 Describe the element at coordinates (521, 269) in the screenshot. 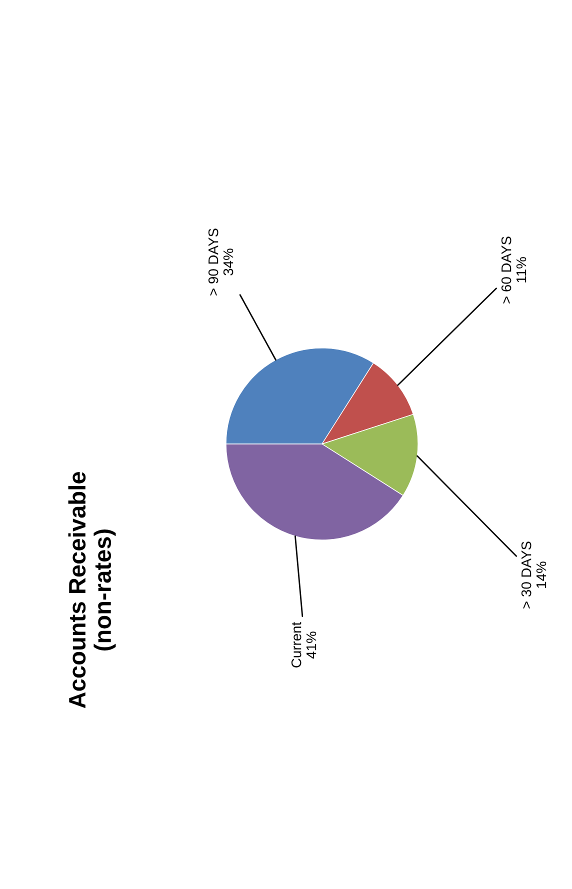

I see `data-label: 11%` at that location.